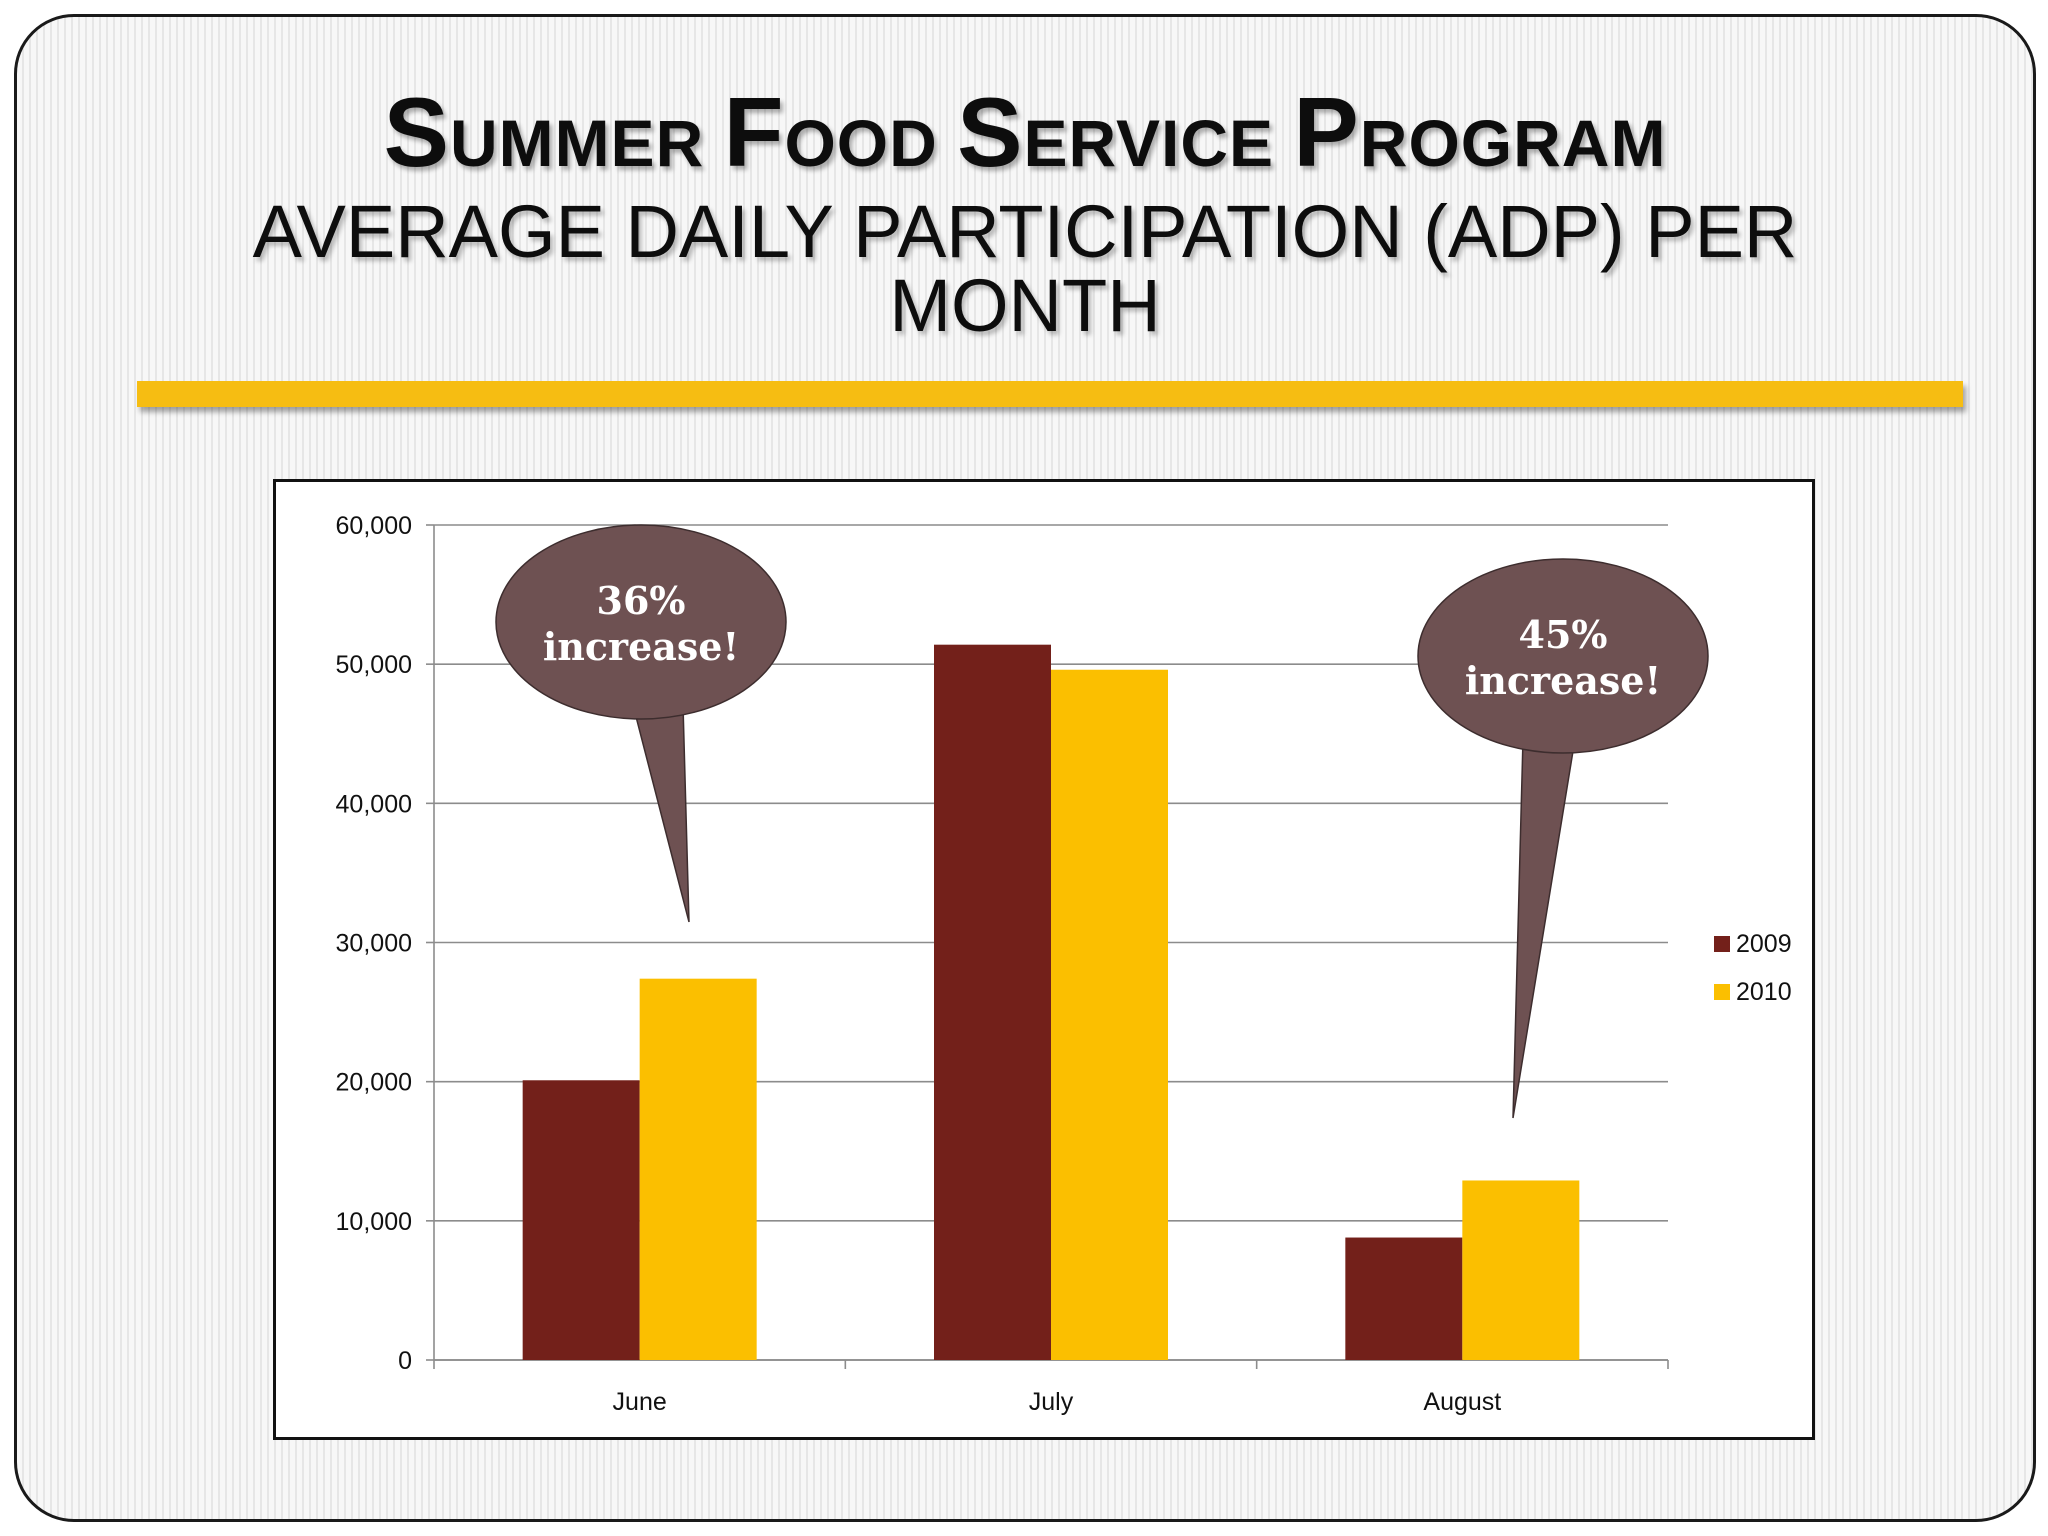 This screenshot has width=2048, height=1536. Describe the element at coordinates (754, 132) in the screenshot. I see `title-initial-f: F` at that location.